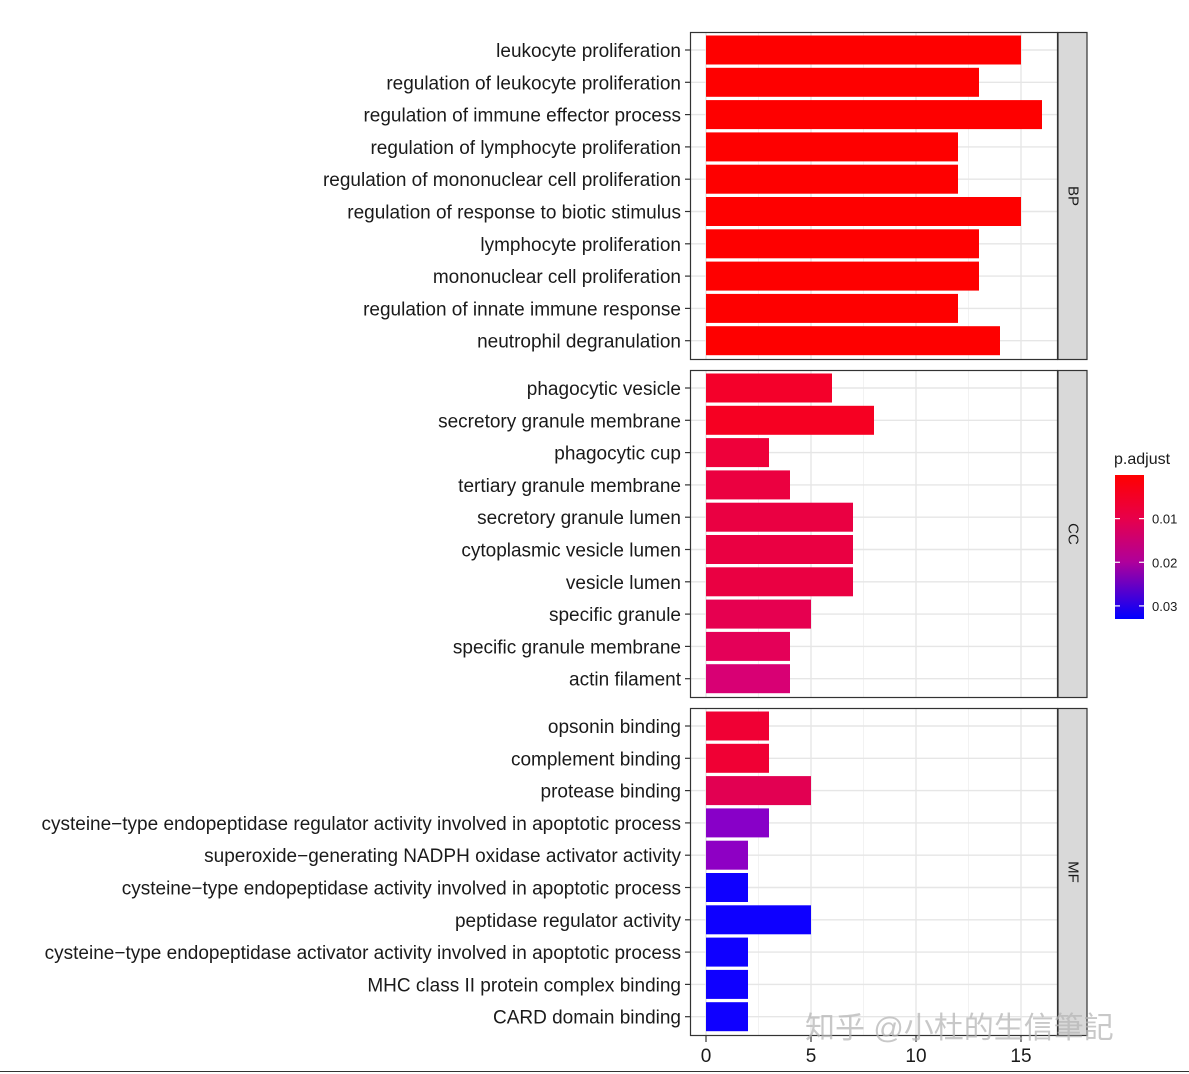  Describe the element at coordinates (569, 486) in the screenshot. I see `category-label: tertiary granule membrane` at that location.